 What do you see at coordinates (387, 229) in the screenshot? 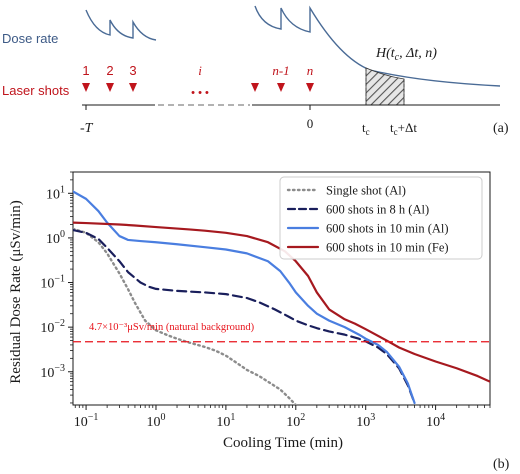
I see `legend-label-2: 600 shots in 10 min (Al)` at bounding box center [387, 229].